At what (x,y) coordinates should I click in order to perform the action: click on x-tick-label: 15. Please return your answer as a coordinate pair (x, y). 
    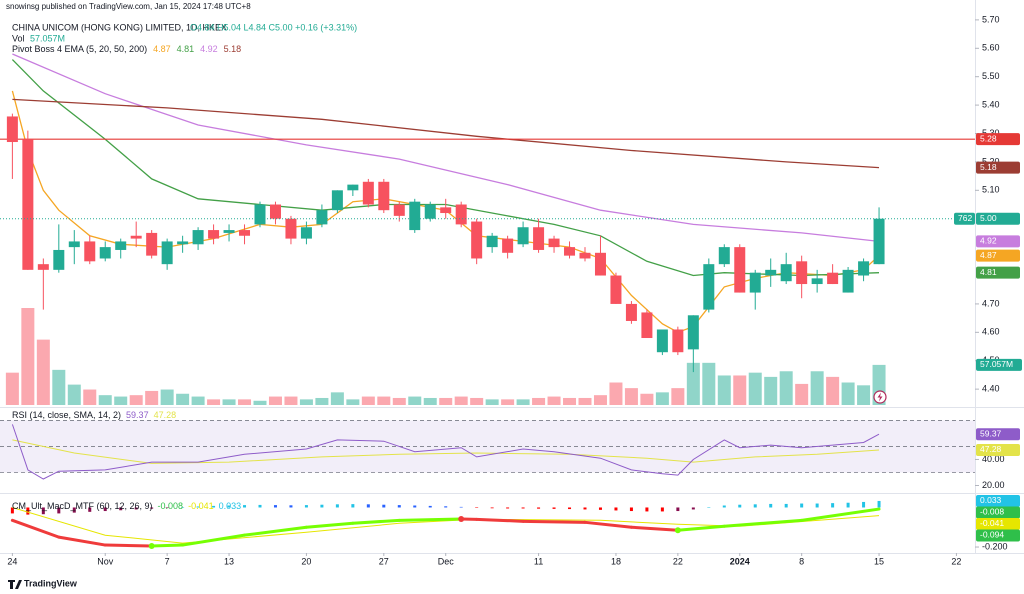
    Looking at the image, I should click on (879, 561).